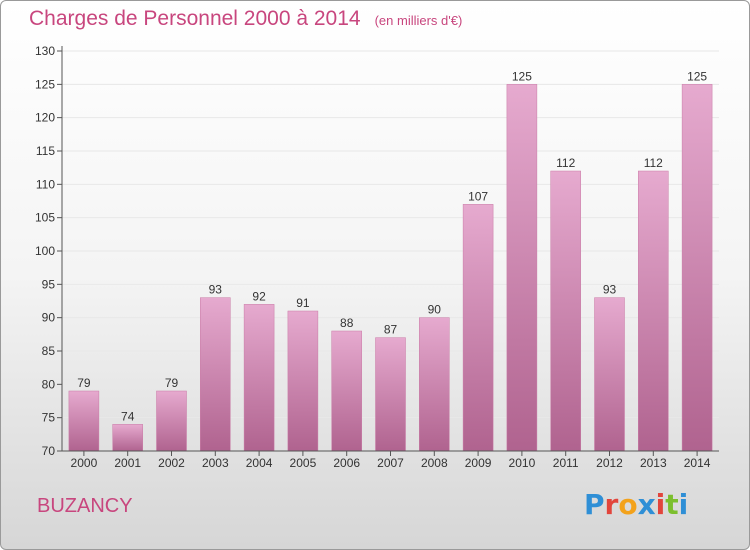 The width and height of the screenshot is (750, 550). What do you see at coordinates (49, 284) in the screenshot?
I see `y-tick-label: 95` at bounding box center [49, 284].